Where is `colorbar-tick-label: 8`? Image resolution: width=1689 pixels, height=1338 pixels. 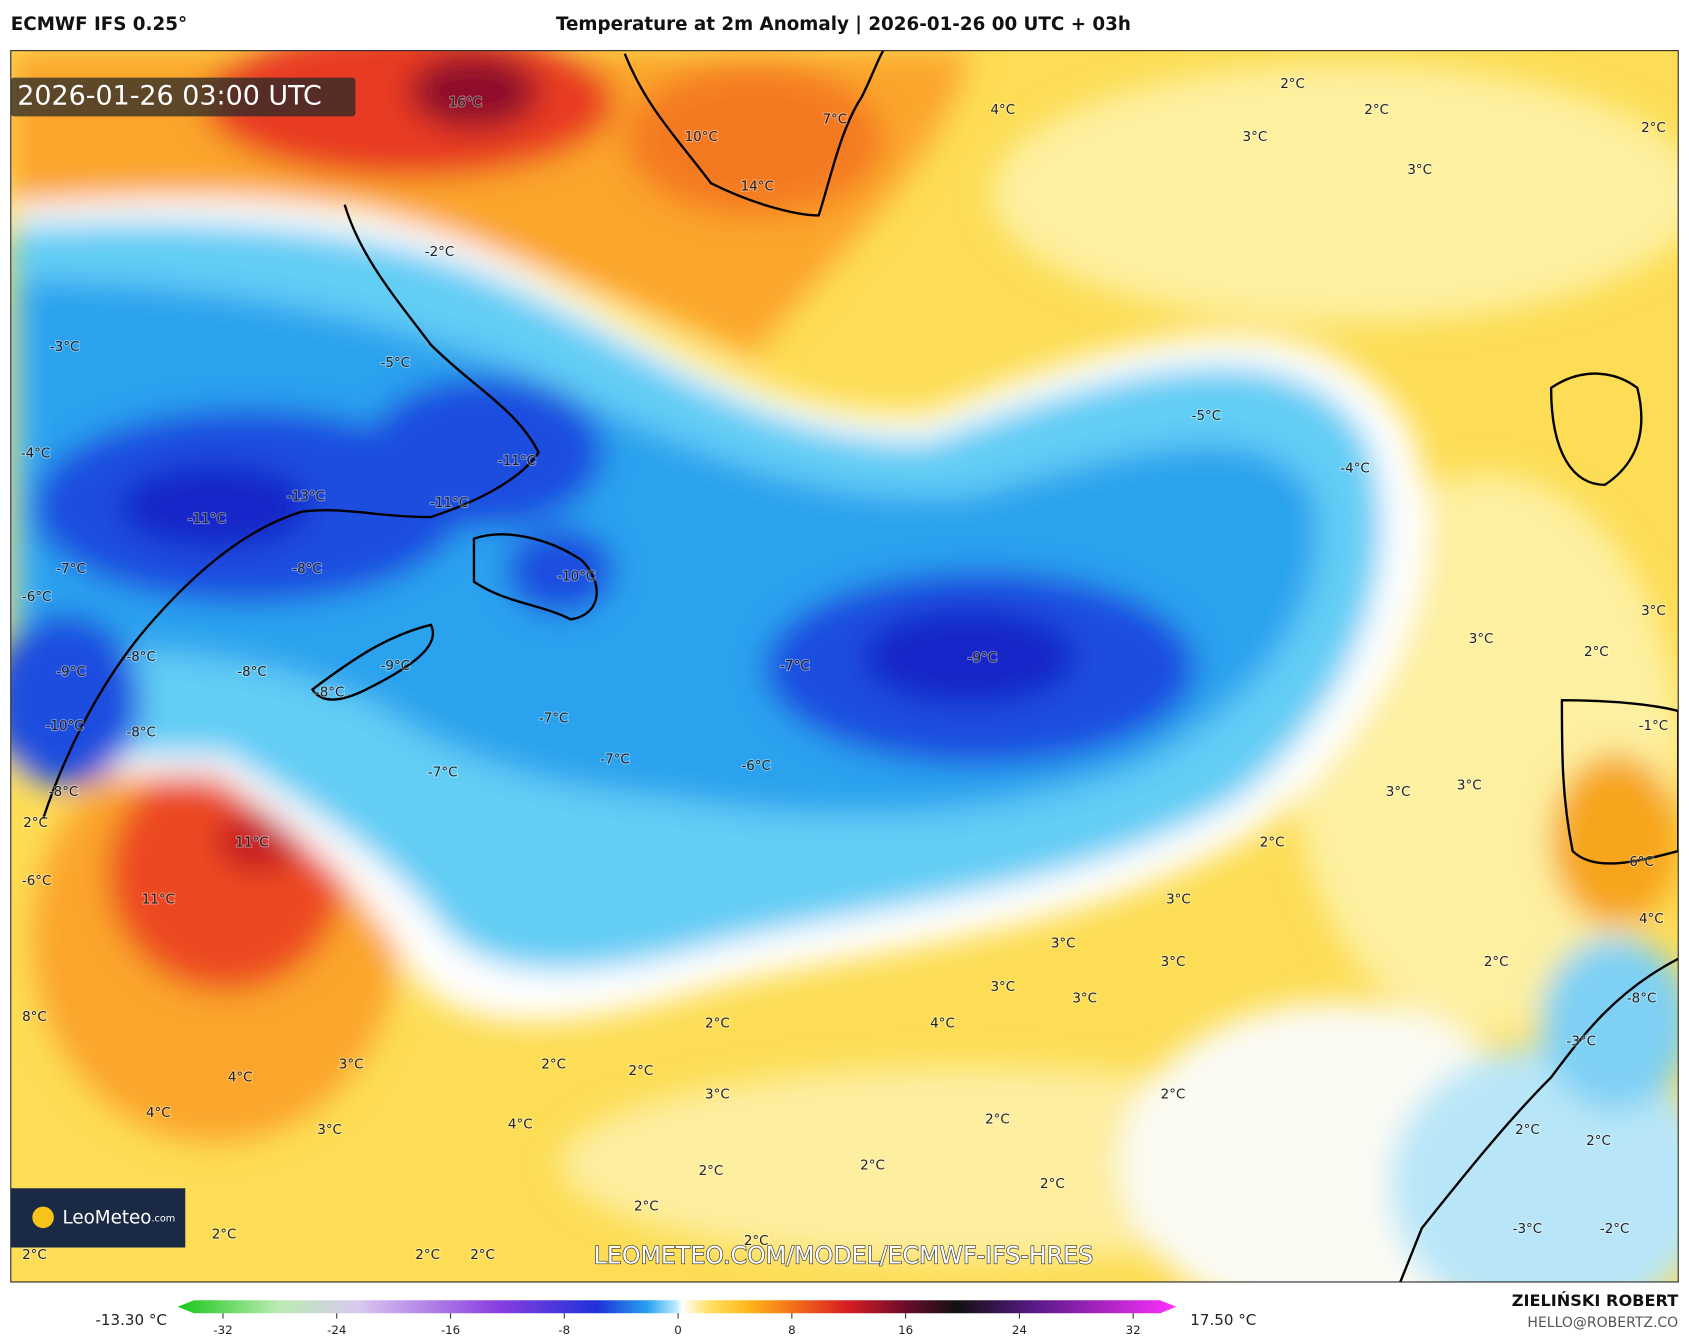 colorbar-tick-label: 8 is located at coordinates (792, 1330).